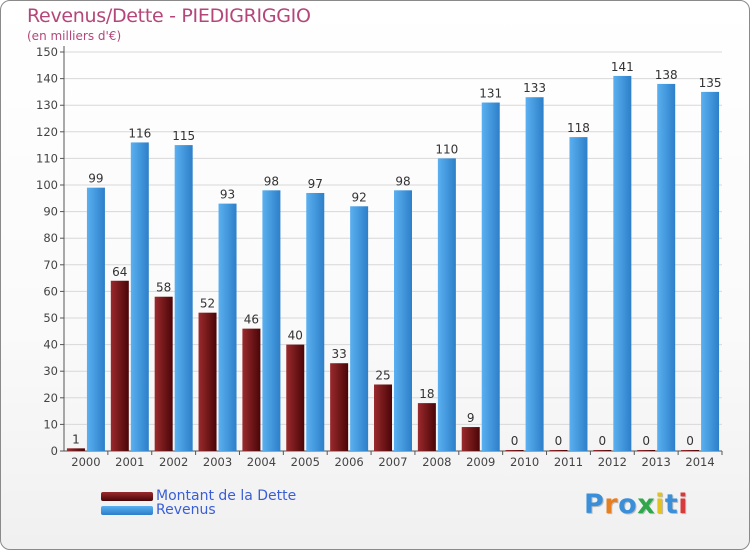 The width and height of the screenshot is (750, 550). I want to click on data-label-revenue: 141, so click(622, 67).